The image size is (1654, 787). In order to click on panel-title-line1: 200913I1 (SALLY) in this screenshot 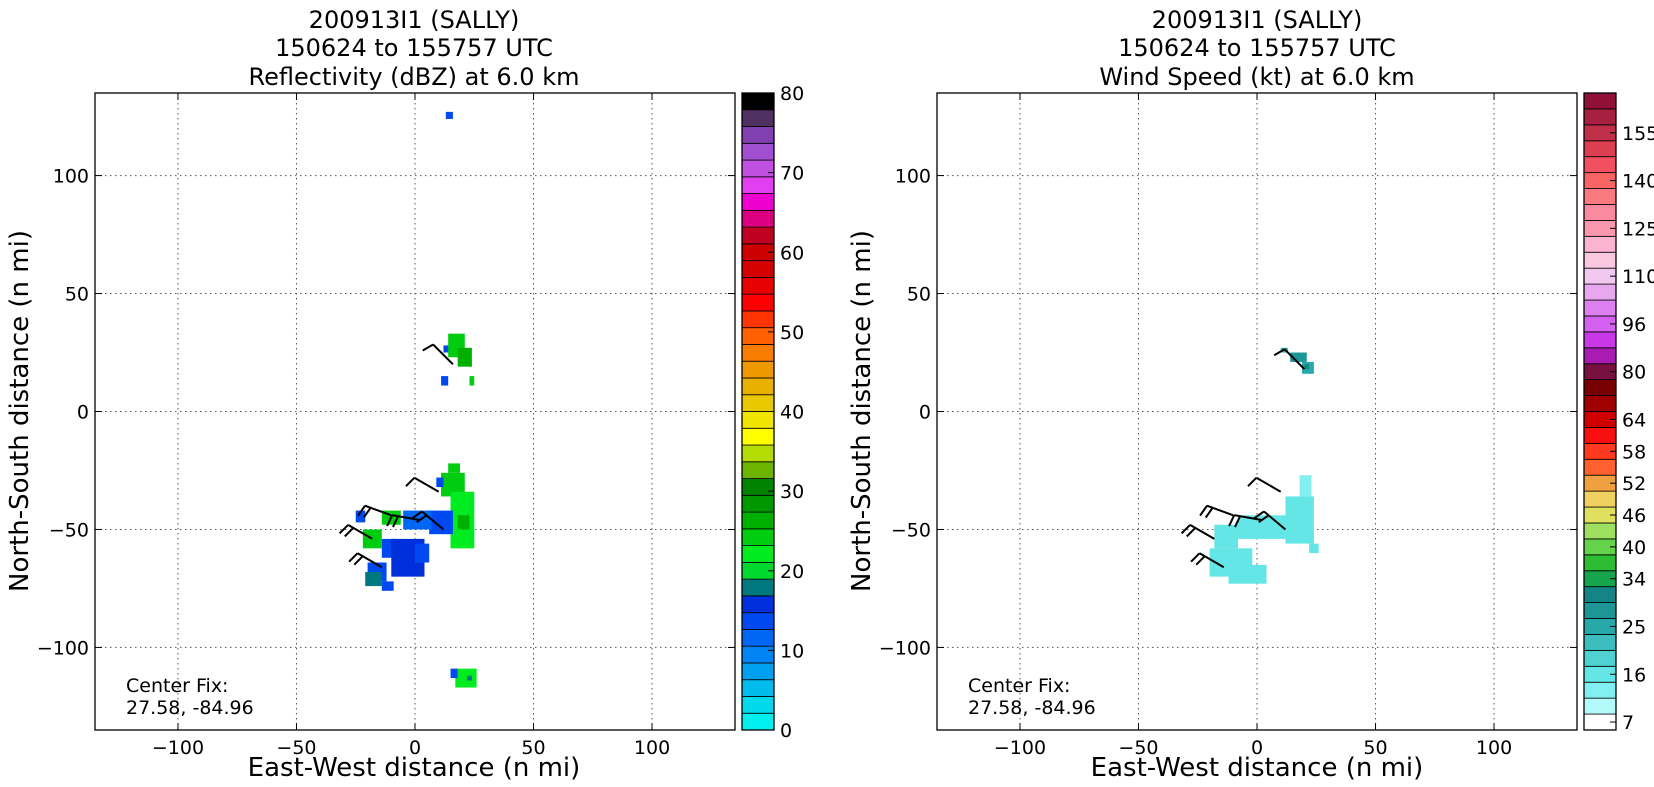, I will do `click(1257, 20)`.